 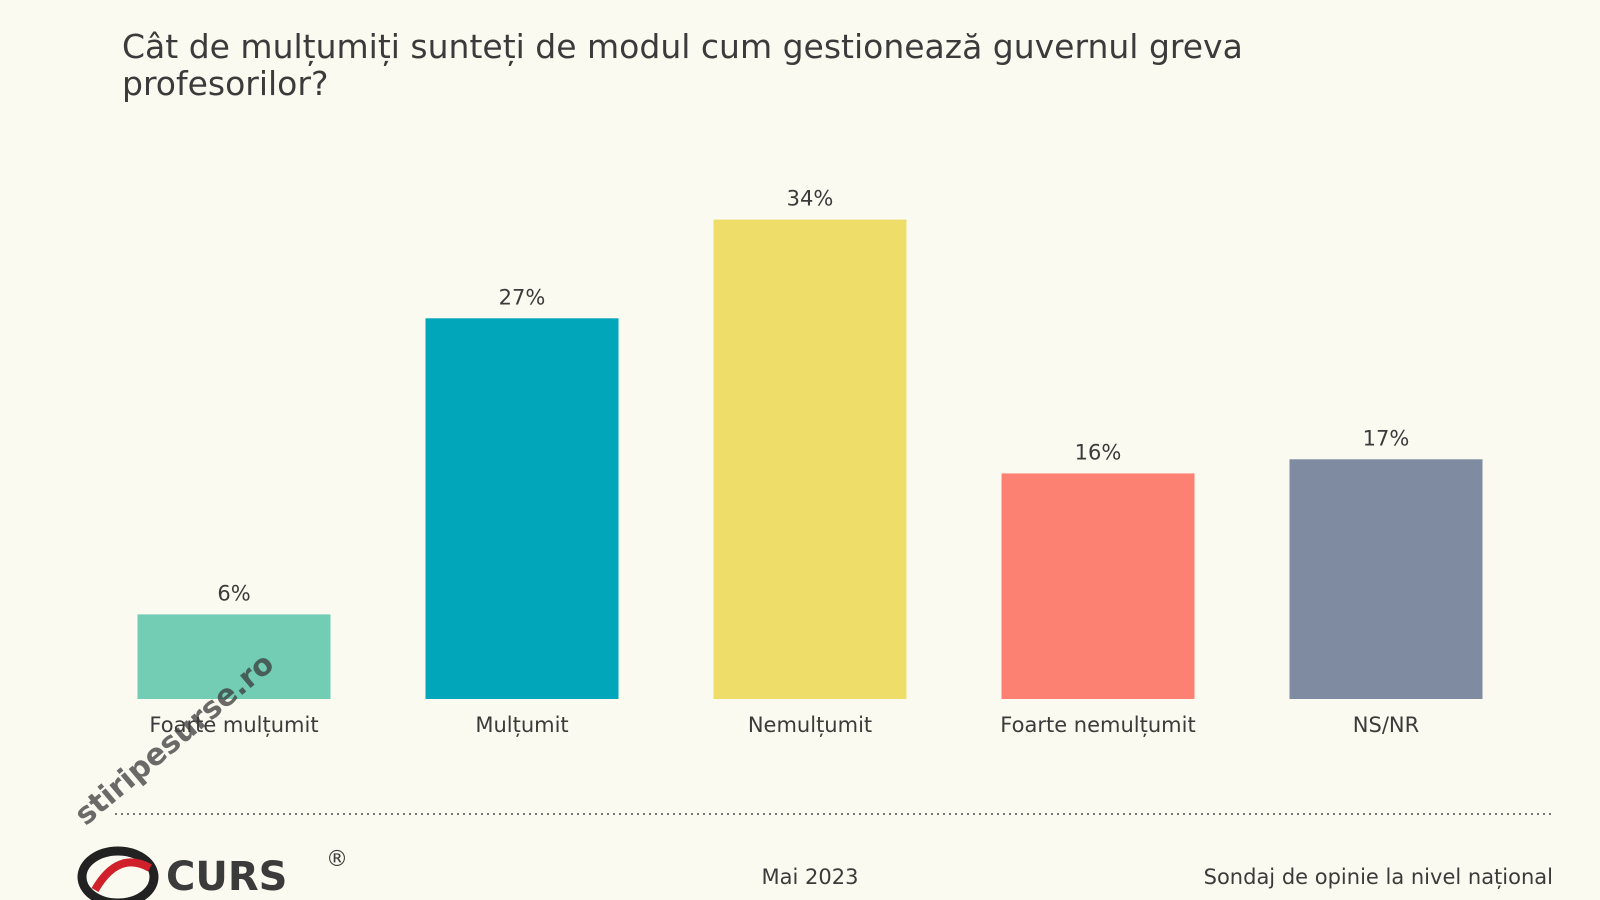 I want to click on value-label: 6%, so click(x=233, y=593).